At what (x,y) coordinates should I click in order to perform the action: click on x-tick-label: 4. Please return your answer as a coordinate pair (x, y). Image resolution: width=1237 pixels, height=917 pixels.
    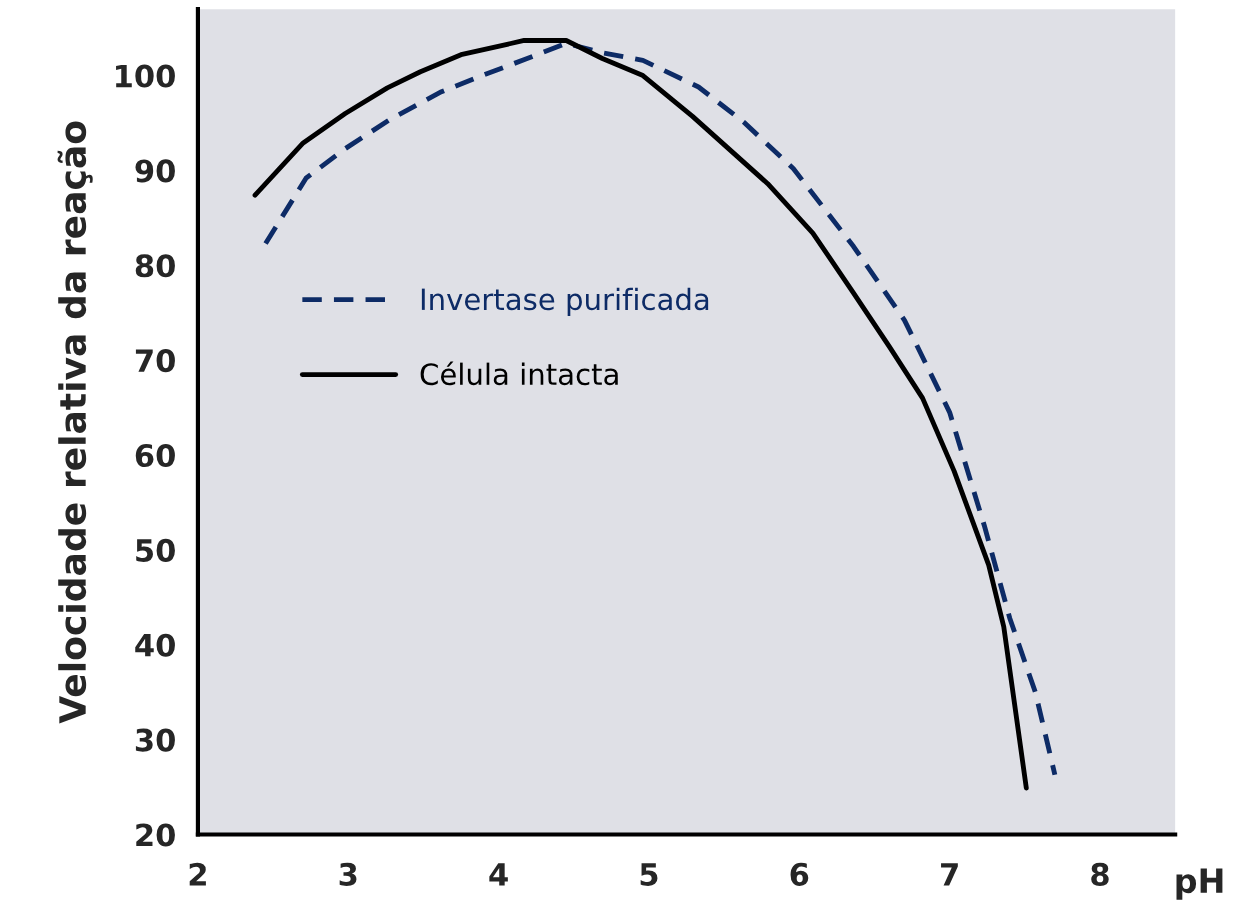
    Looking at the image, I should click on (498, 874).